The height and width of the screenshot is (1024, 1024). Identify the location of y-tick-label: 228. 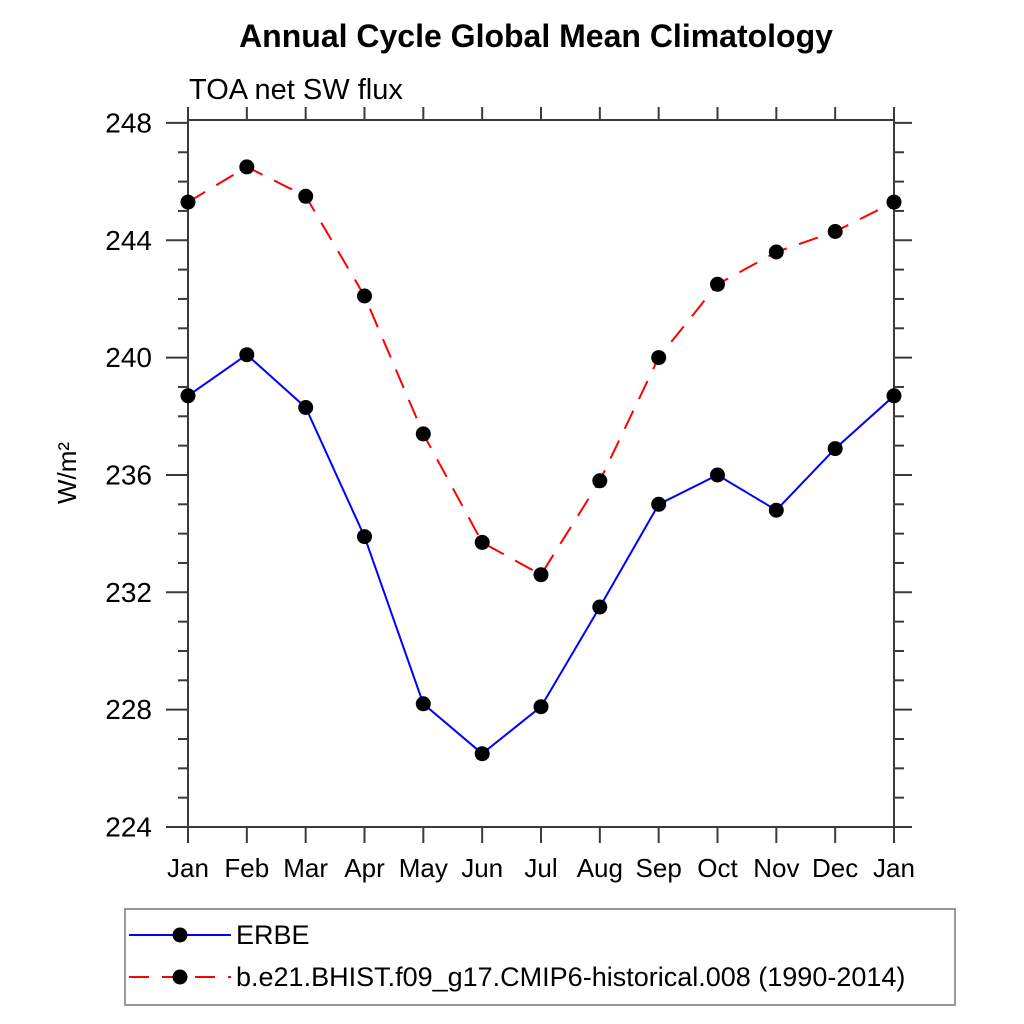
(128, 709).